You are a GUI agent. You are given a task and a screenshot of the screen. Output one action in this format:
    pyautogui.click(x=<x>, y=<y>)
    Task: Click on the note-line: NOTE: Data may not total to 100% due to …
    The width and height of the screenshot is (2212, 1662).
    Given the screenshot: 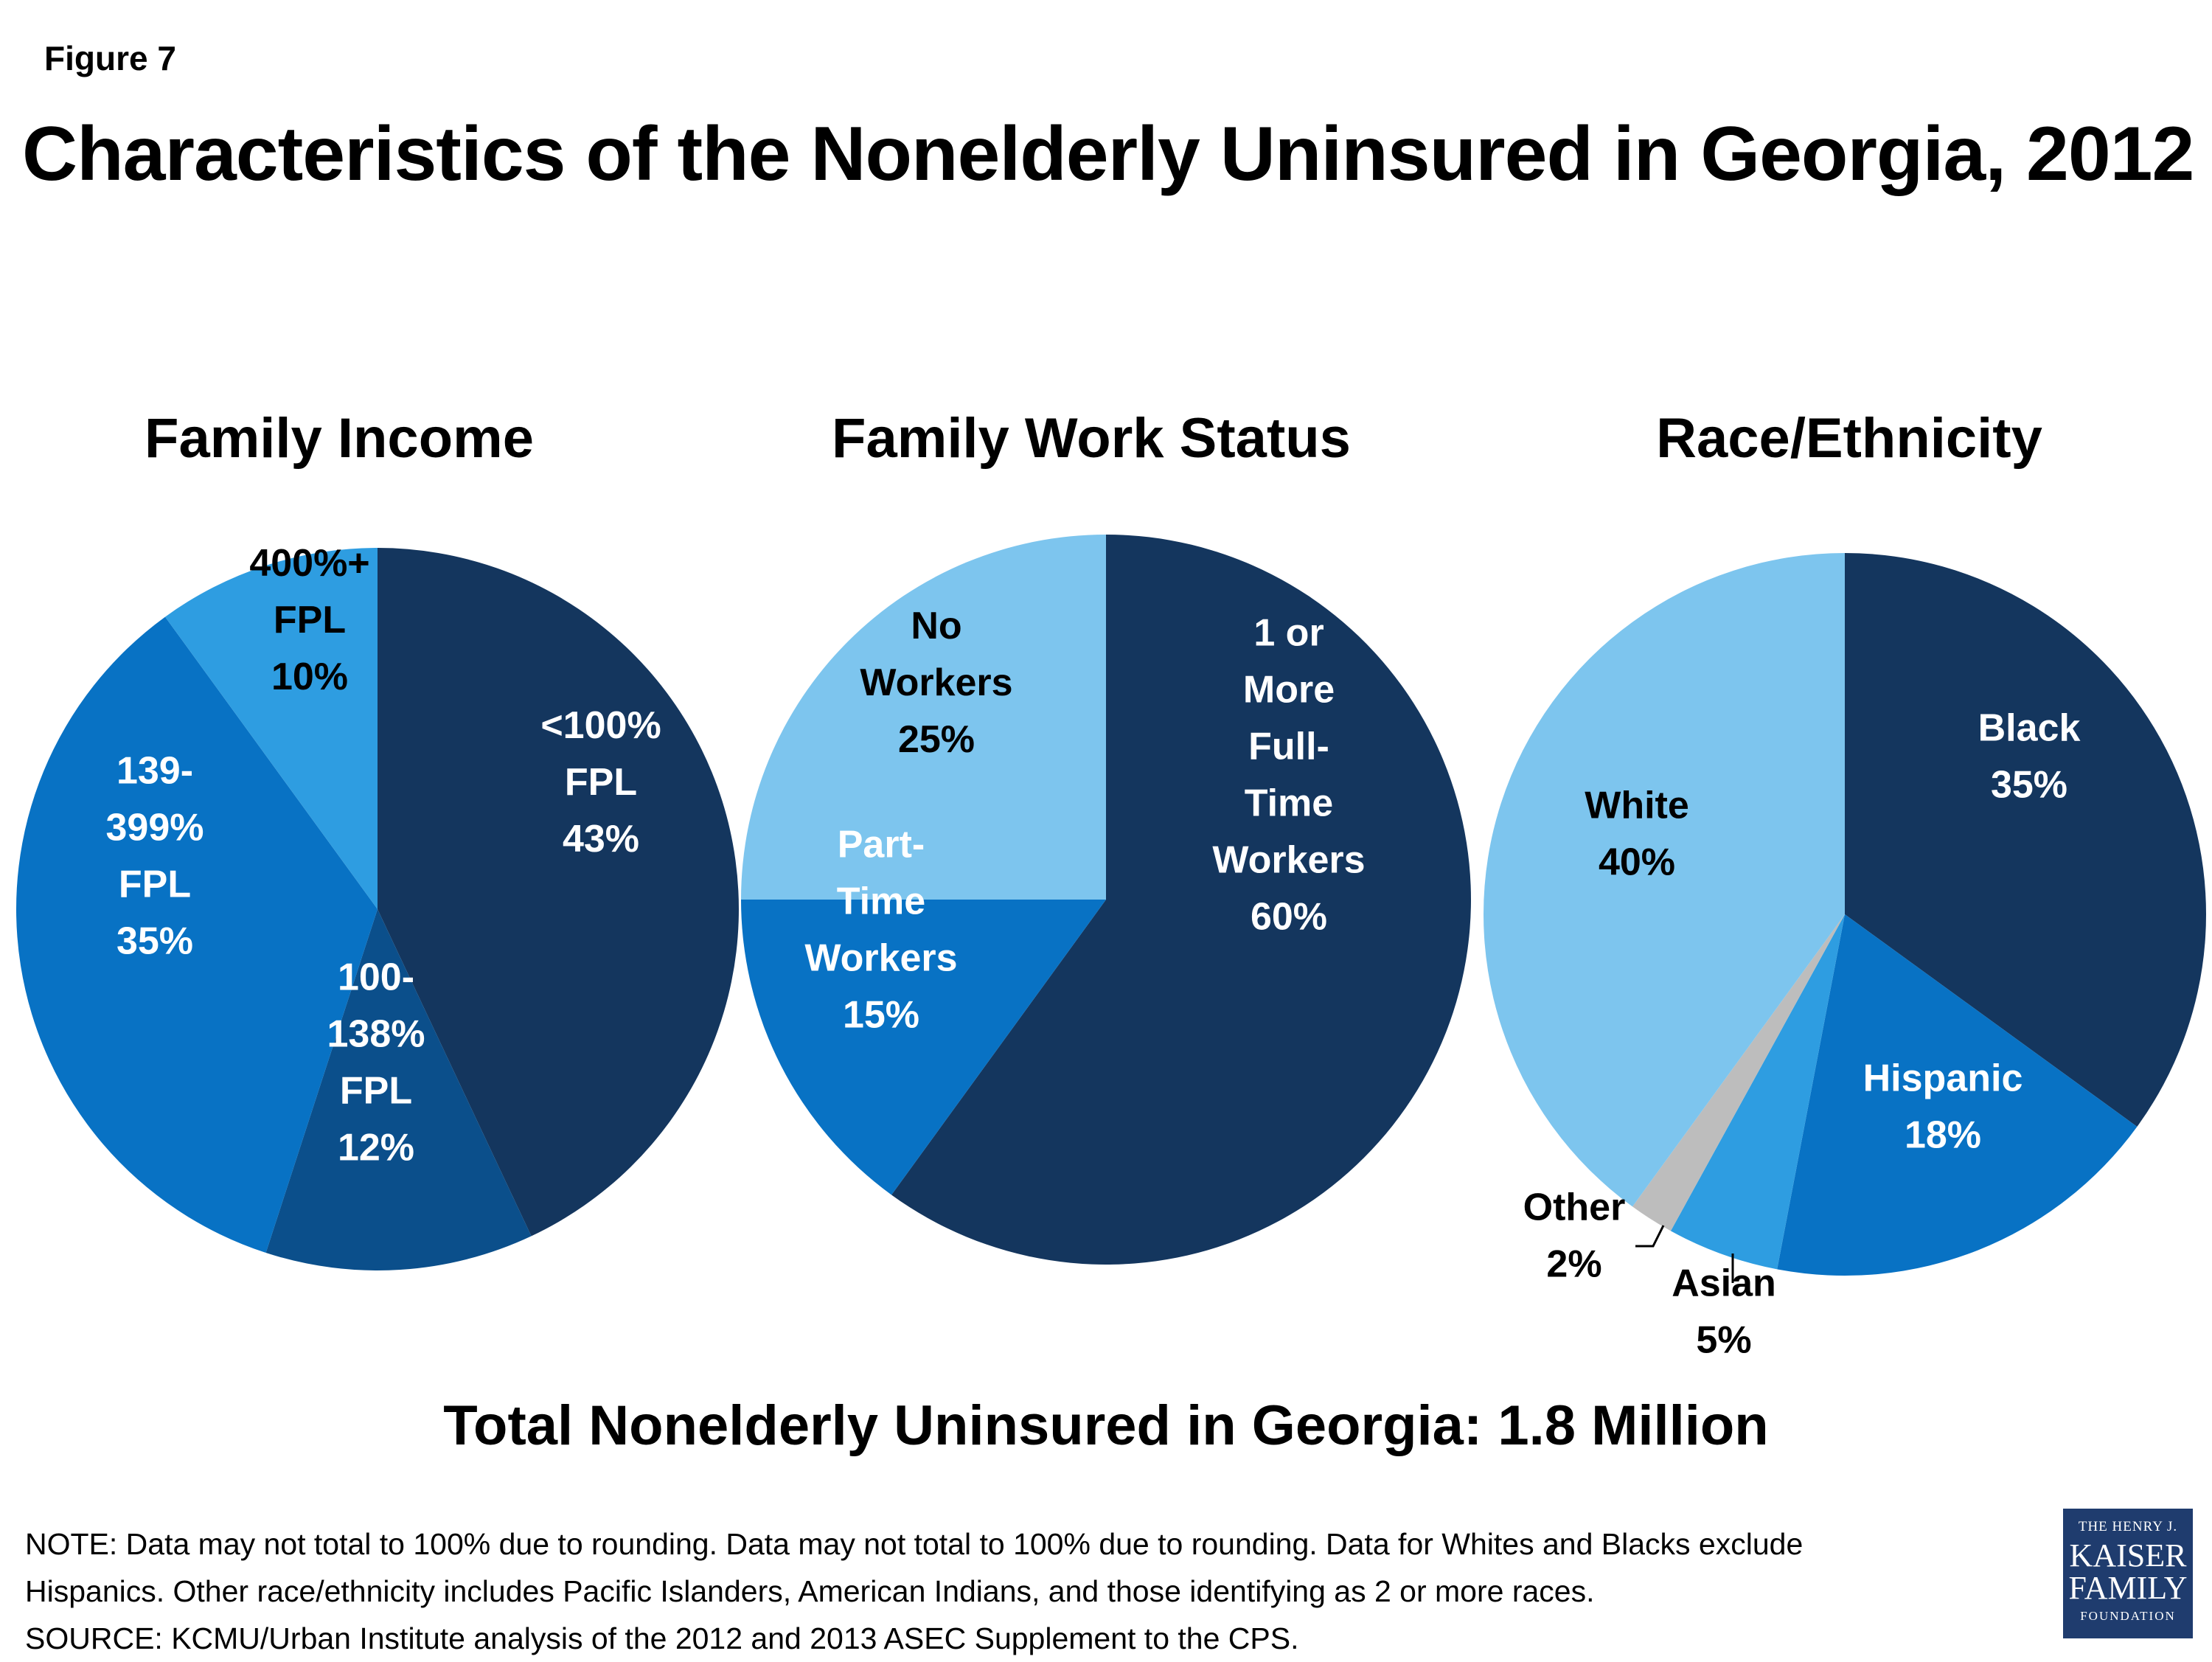 What is the action you would take?
    pyautogui.click(x=914, y=1544)
    